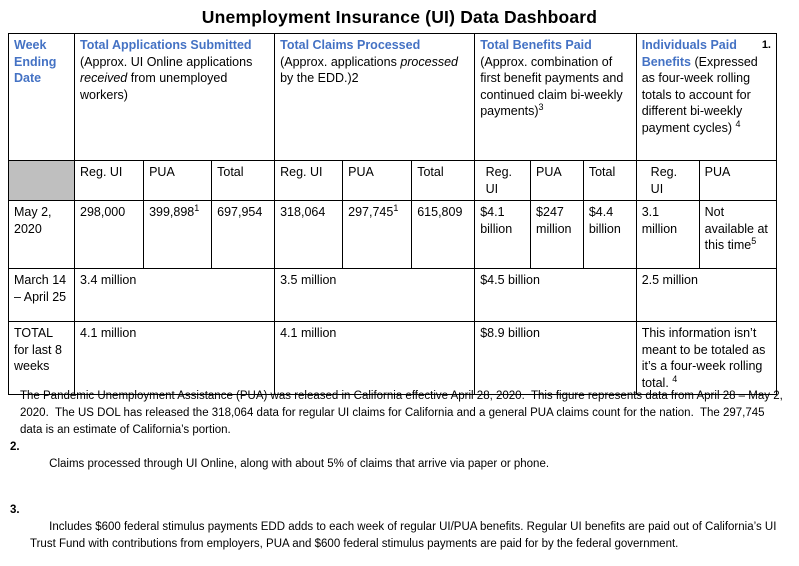  What do you see at coordinates (754, 240) in the screenshot?
I see `footnote-ref-5: 5` at bounding box center [754, 240].